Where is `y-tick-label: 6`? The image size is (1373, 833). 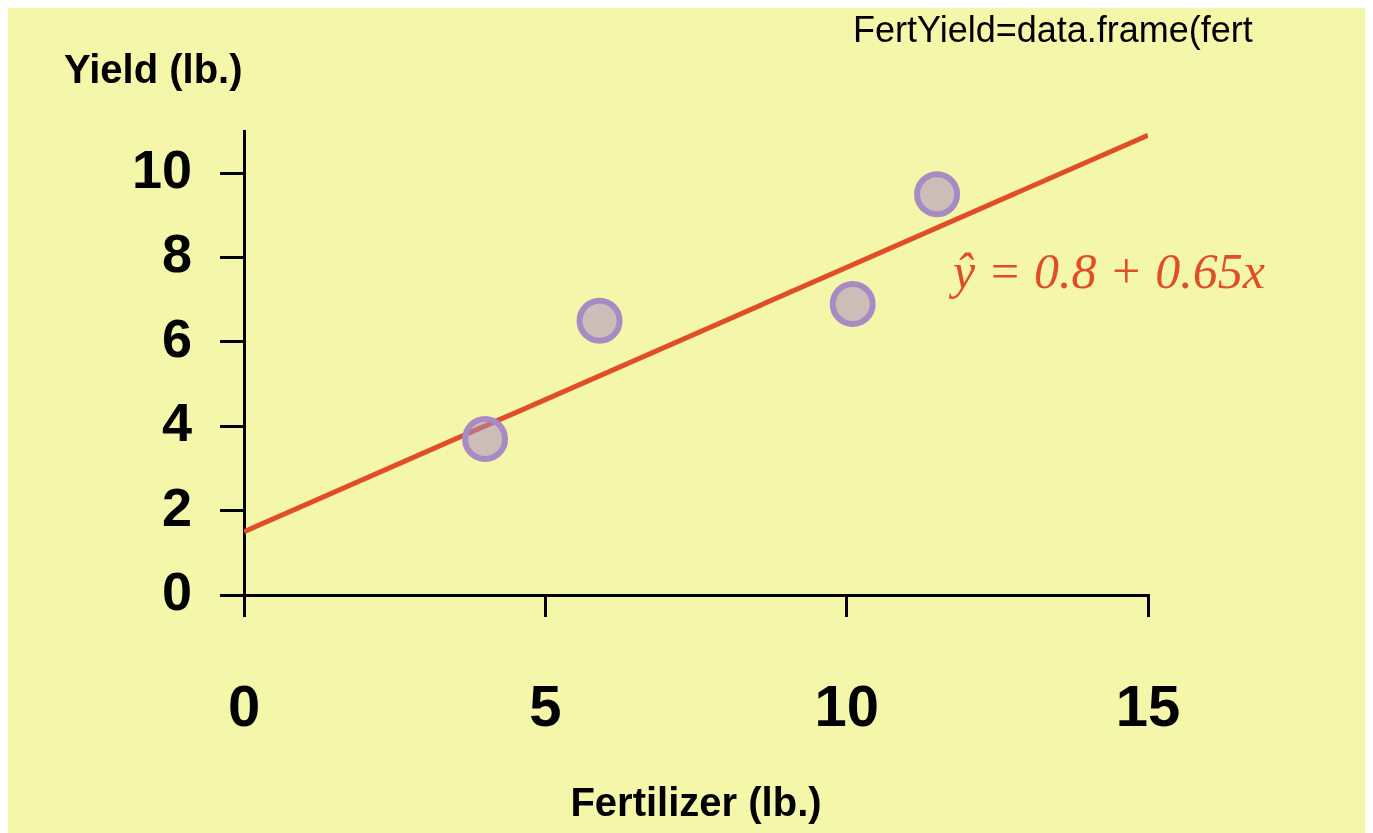
y-tick-label: 6 is located at coordinates (176, 337).